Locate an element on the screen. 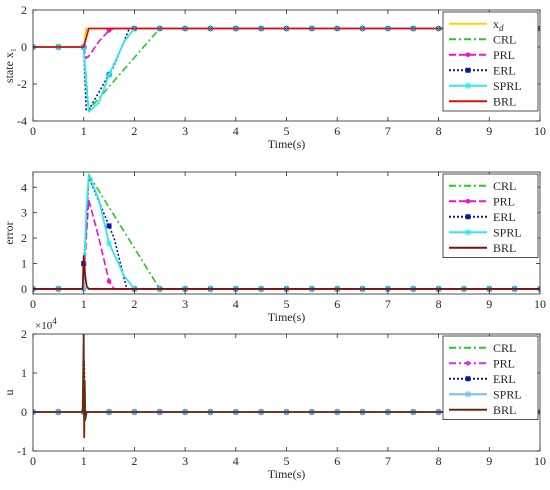  y-axis-label: u is located at coordinates (9, 393).